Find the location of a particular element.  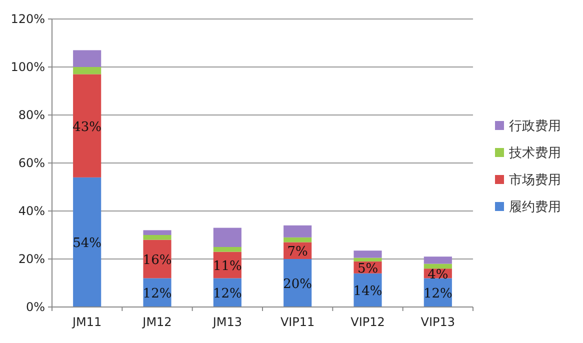

y-tick-label: 0% is located at coordinates (35, 307).